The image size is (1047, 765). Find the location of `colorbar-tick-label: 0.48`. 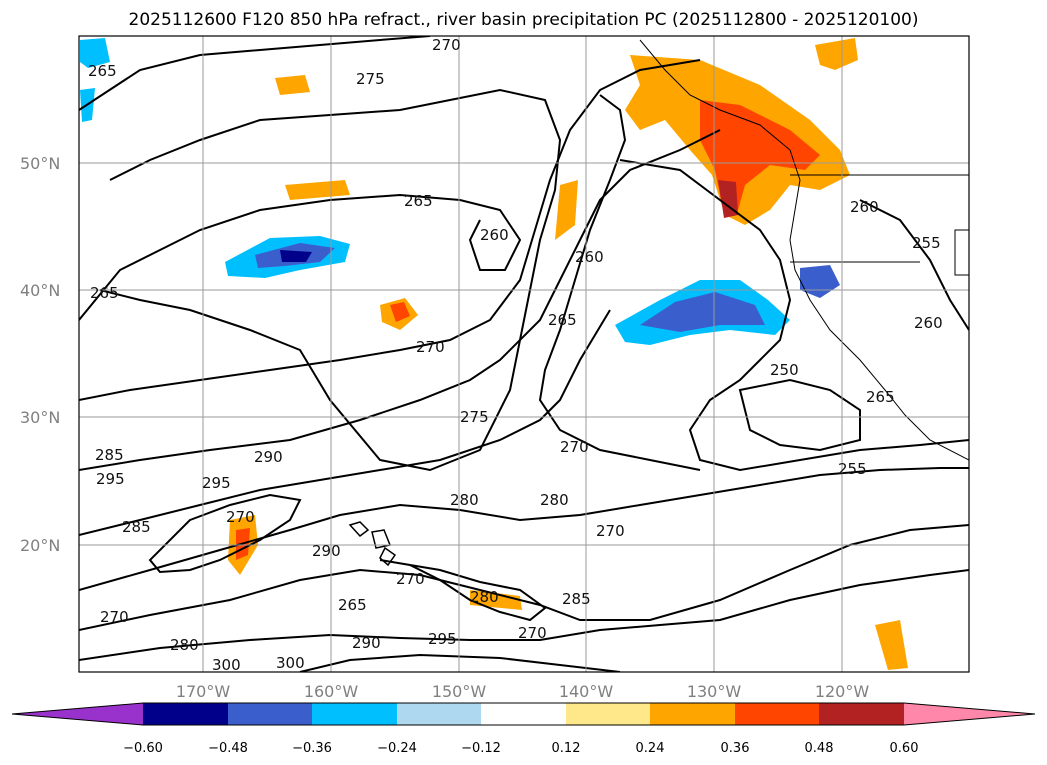

colorbar-tick-label: 0.48 is located at coordinates (819, 748).